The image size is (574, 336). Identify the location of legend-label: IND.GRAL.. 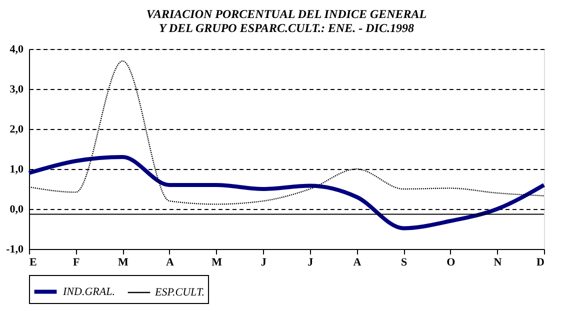
(88, 292).